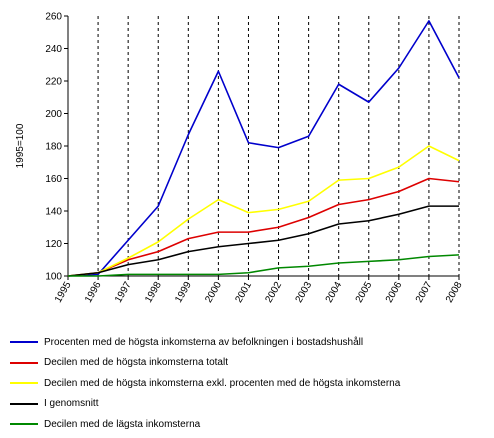  What do you see at coordinates (53, 82) in the screenshot?
I see `y-tick-label: 220` at bounding box center [53, 82].